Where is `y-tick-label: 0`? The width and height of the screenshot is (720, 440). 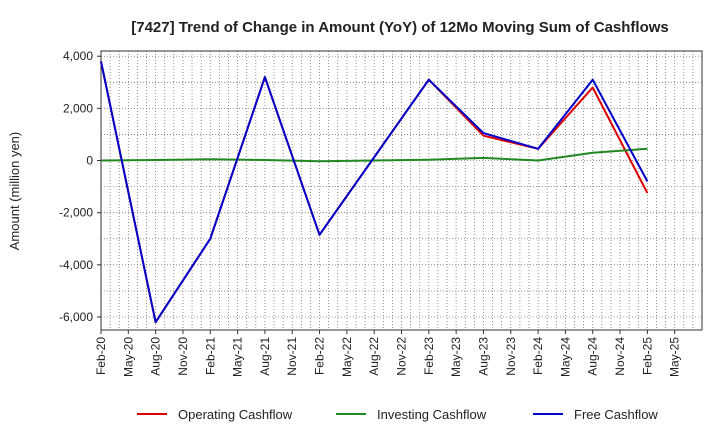
y-tick-label: 0 is located at coordinates (89, 161).